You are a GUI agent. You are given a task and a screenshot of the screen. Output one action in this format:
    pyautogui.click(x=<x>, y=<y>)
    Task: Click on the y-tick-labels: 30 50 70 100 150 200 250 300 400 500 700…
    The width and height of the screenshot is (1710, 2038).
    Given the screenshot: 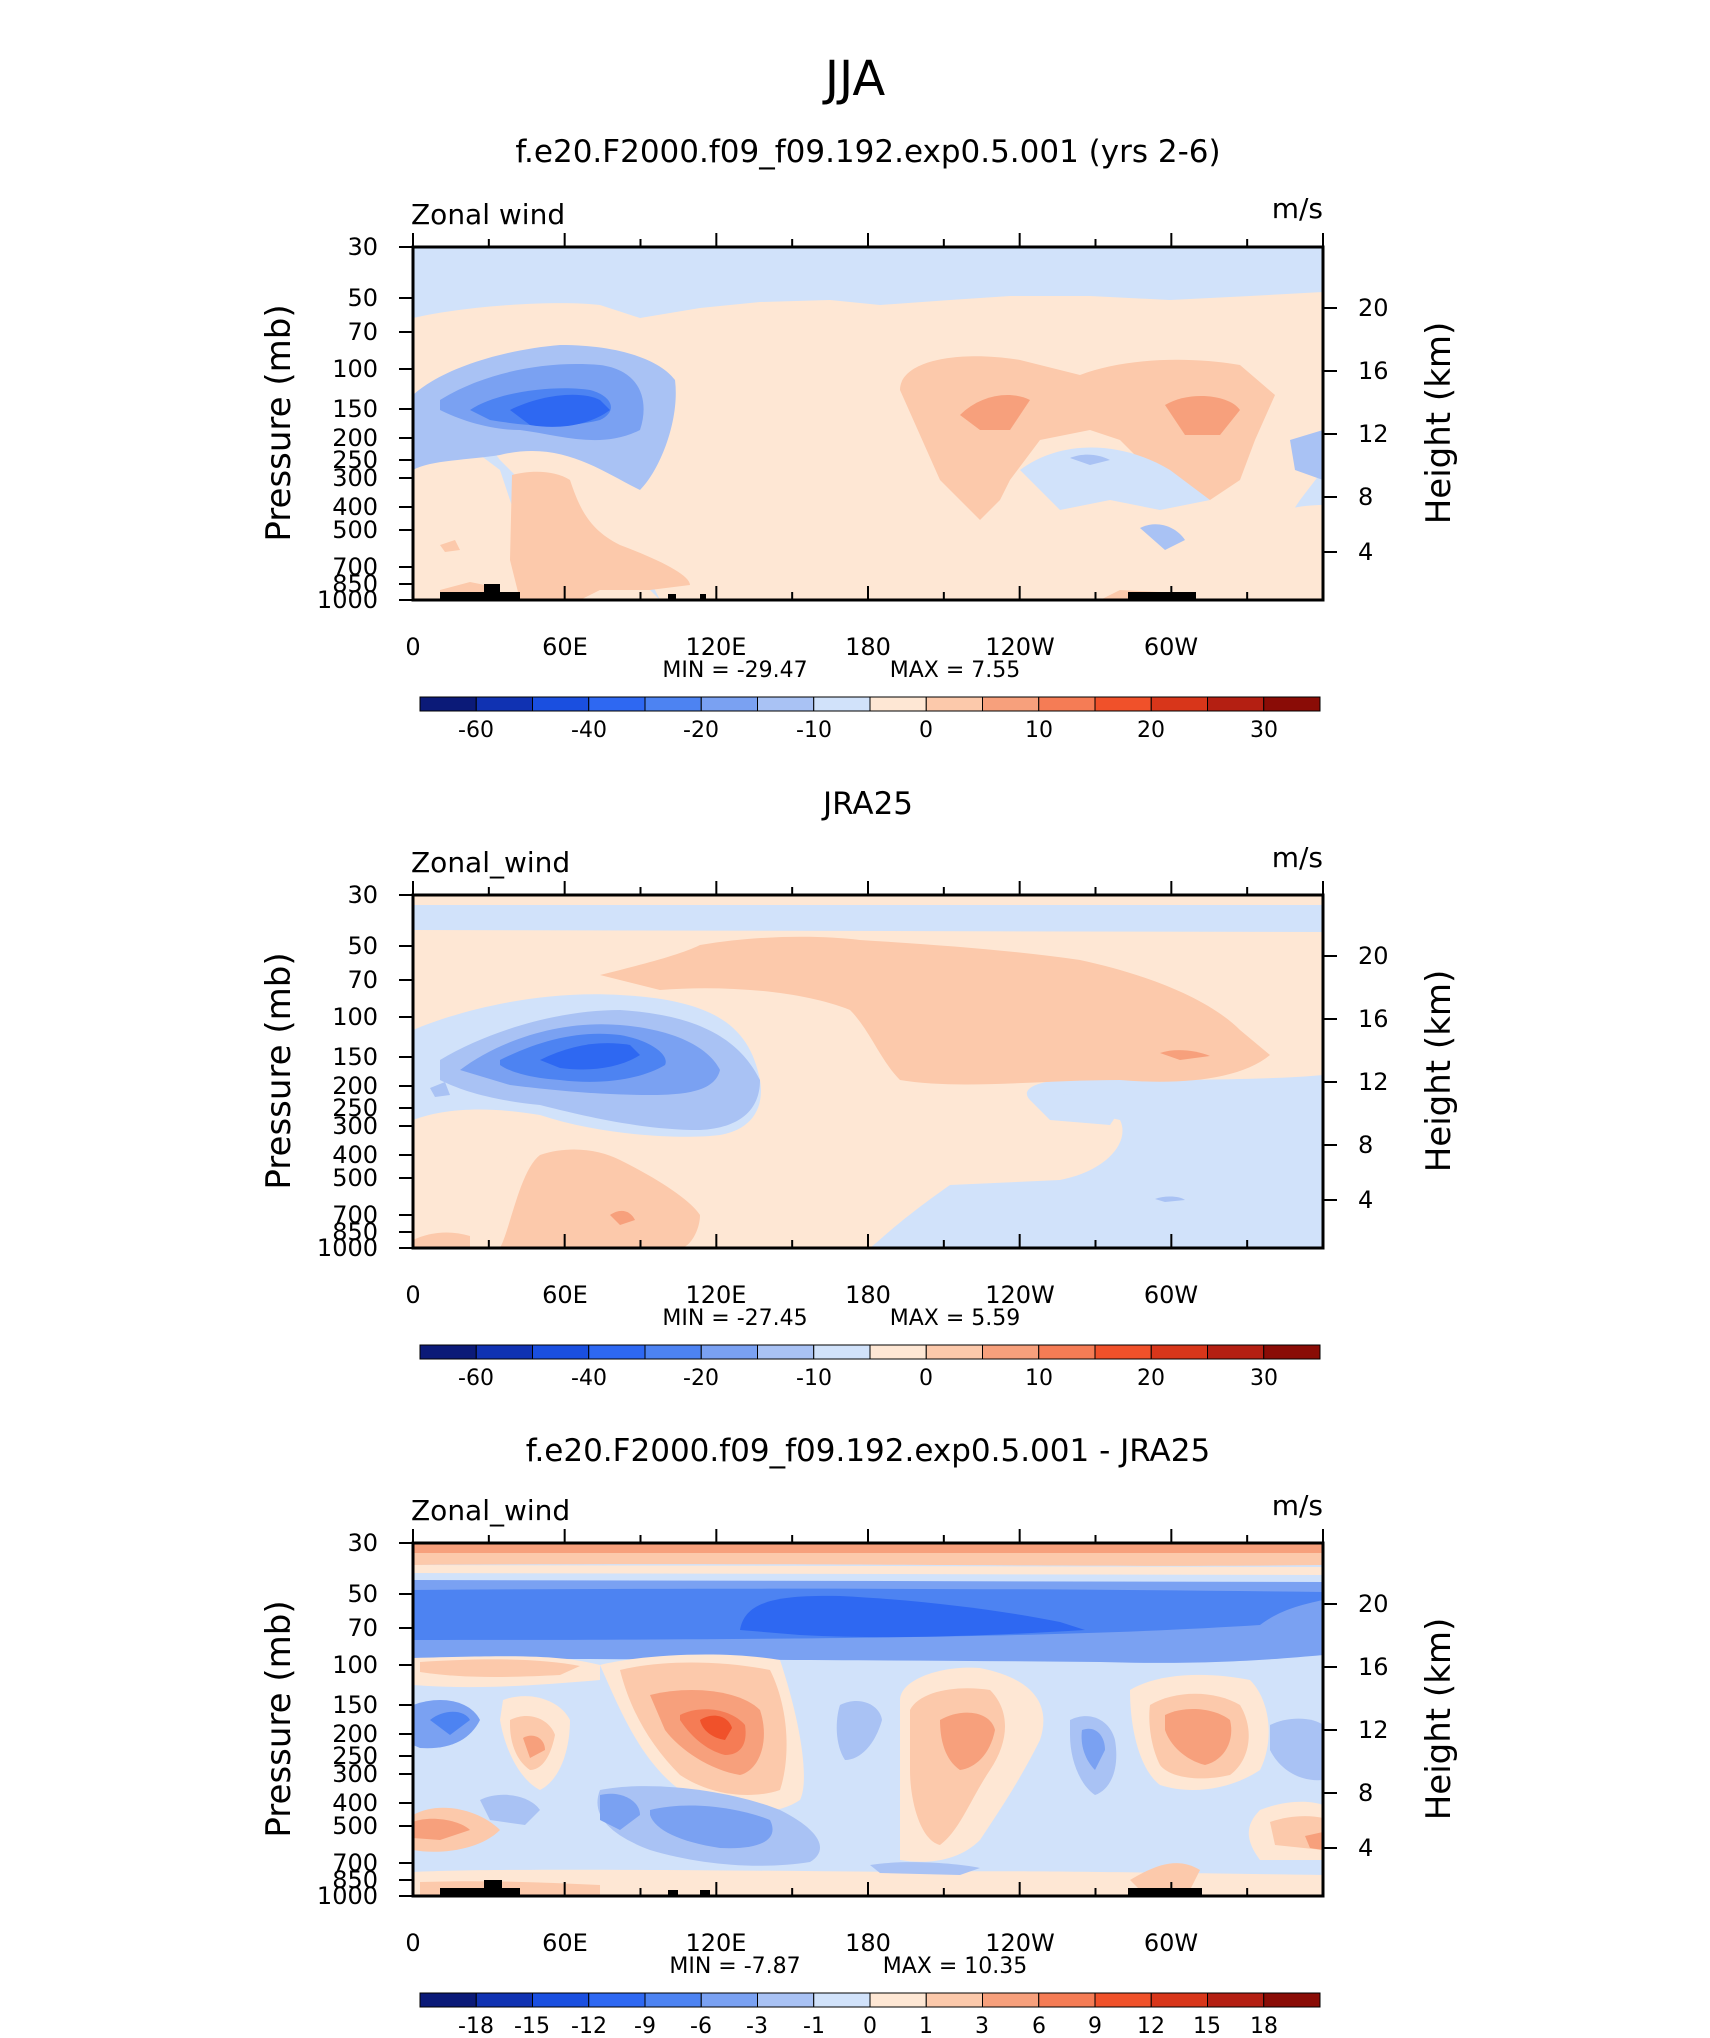 What is the action you would take?
    pyautogui.click(x=347, y=1719)
    